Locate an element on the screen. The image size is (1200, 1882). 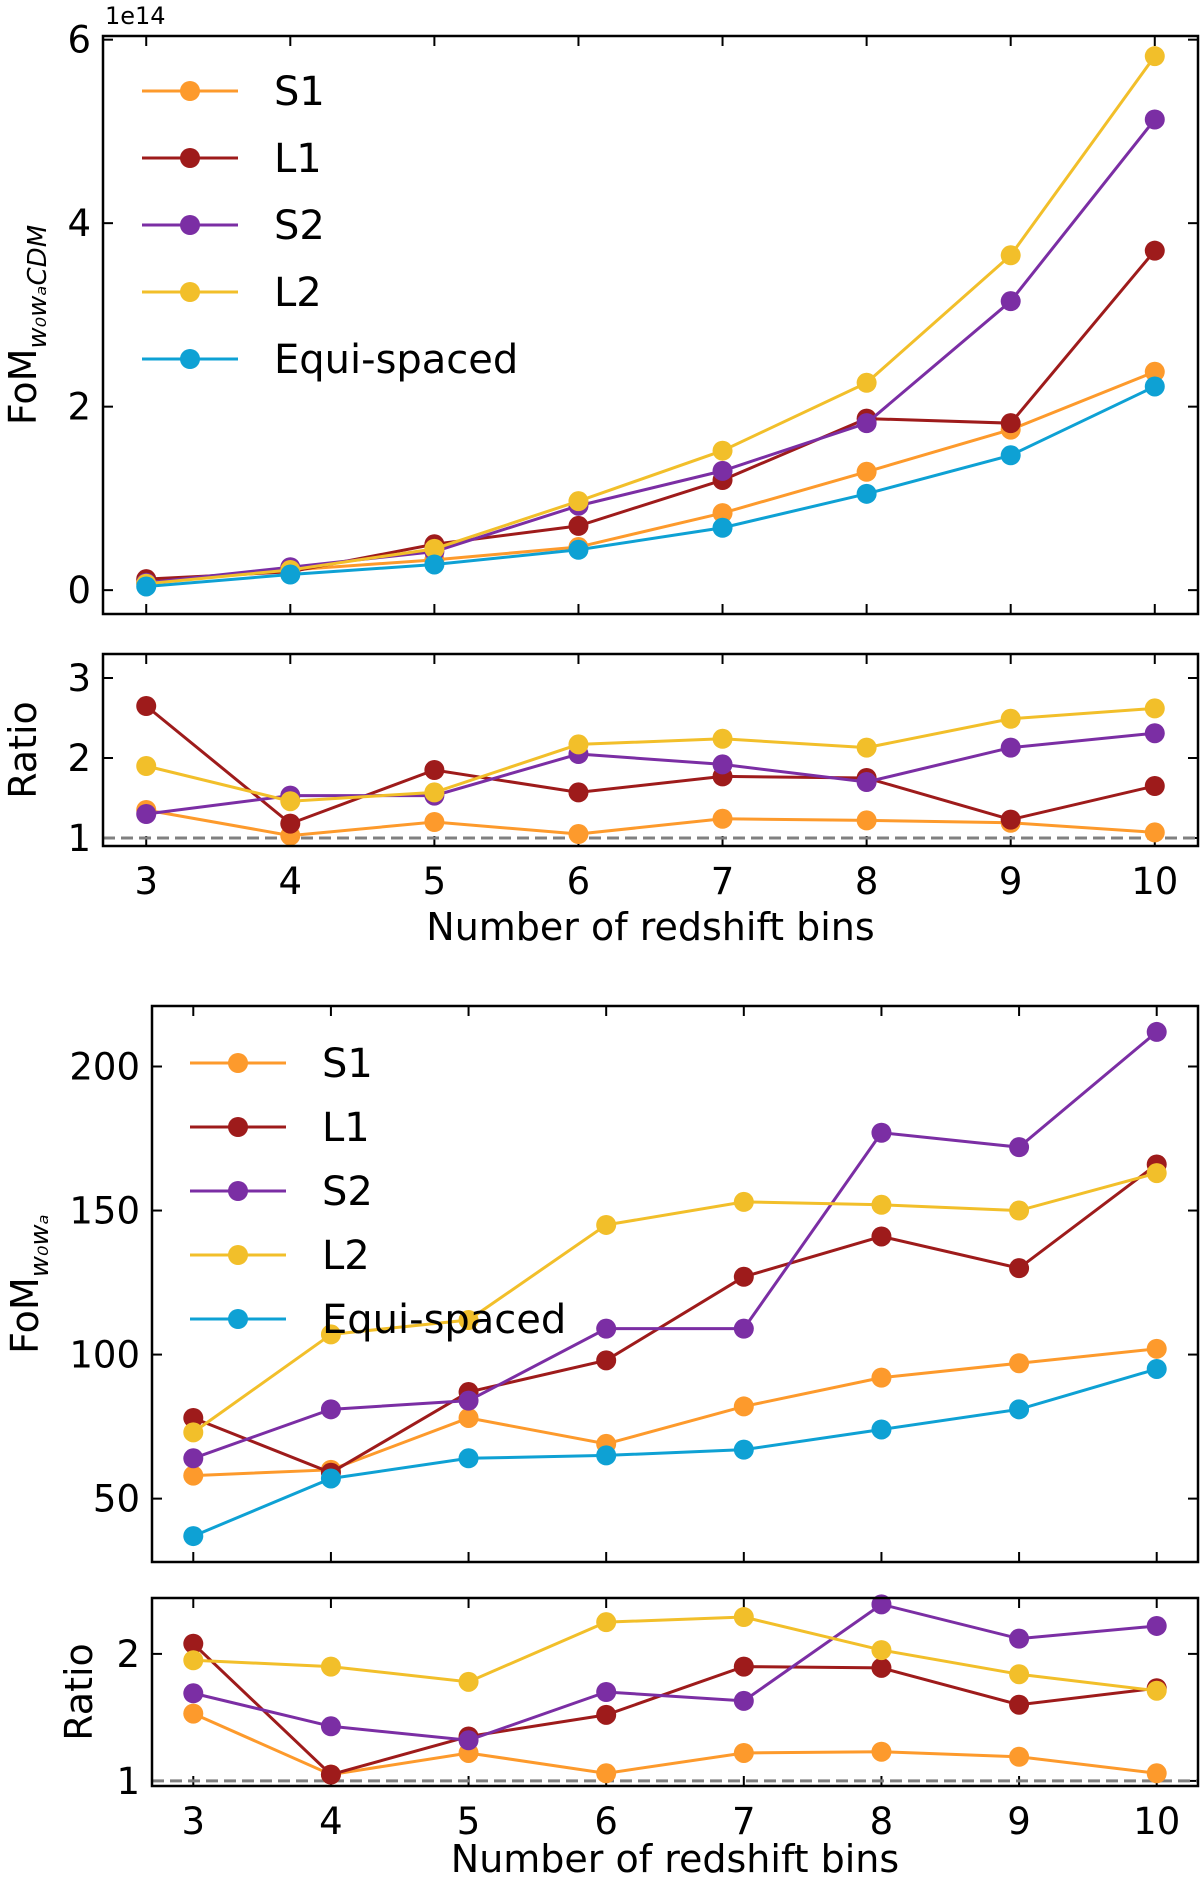
legend-item: L1 is located at coordinates (280, 1128).